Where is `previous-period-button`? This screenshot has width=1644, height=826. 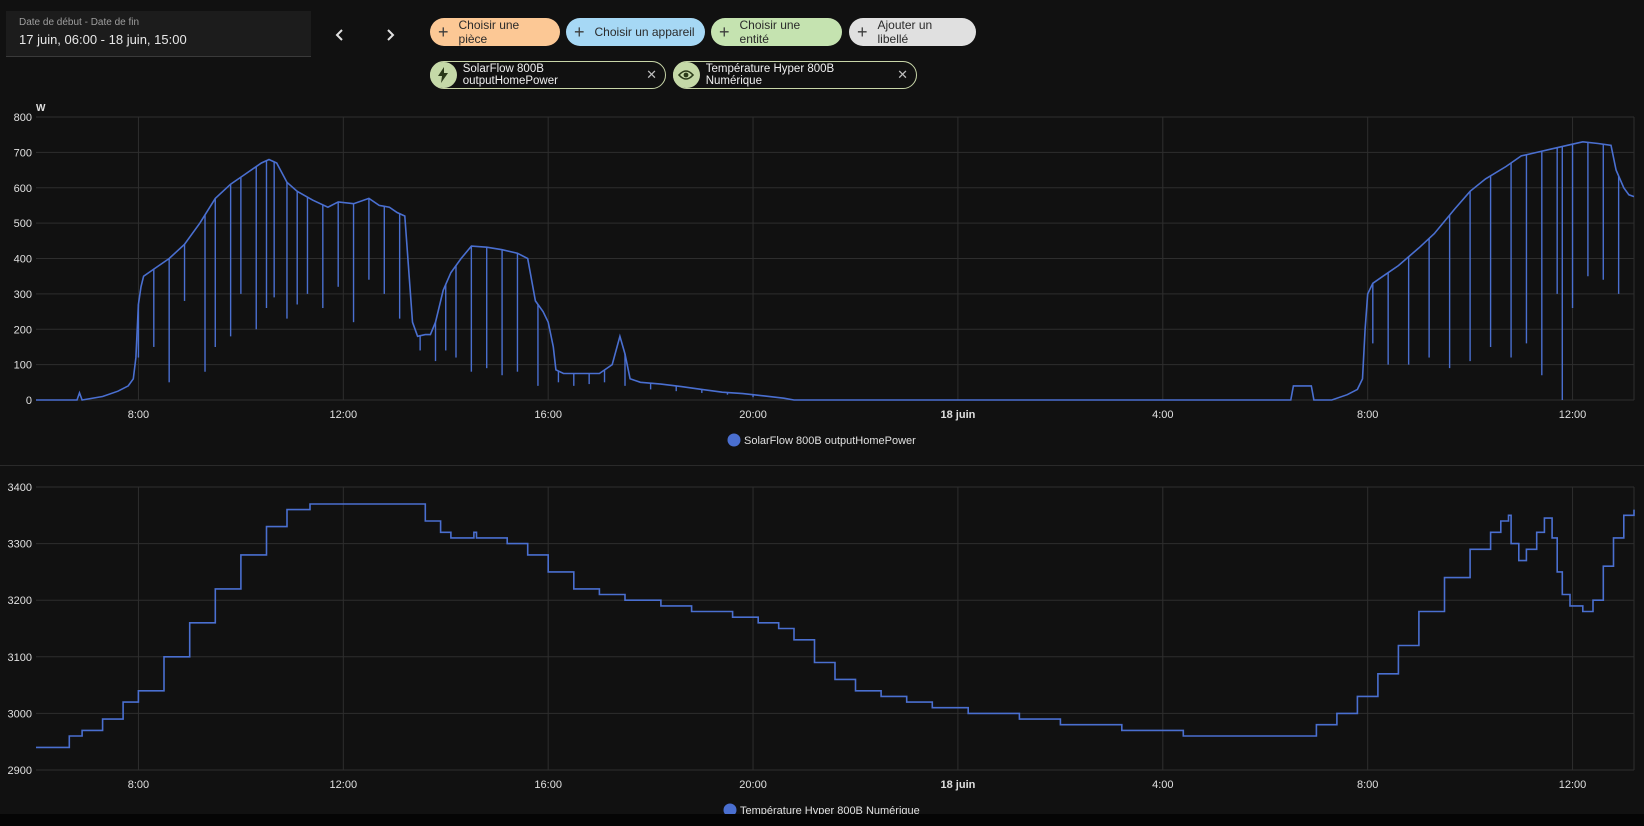 previous-period-button is located at coordinates (340, 35).